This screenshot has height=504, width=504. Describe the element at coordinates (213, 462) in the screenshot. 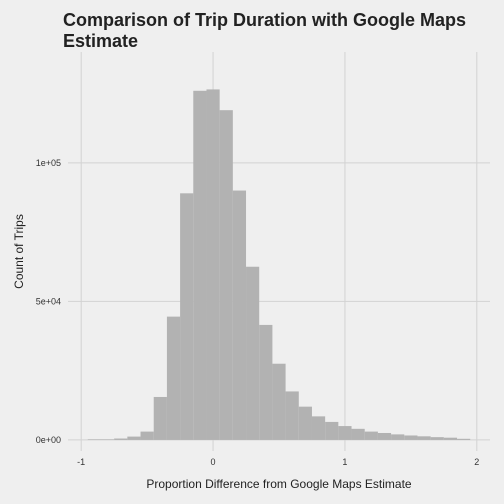

I see `x-tick-label: 0` at that location.